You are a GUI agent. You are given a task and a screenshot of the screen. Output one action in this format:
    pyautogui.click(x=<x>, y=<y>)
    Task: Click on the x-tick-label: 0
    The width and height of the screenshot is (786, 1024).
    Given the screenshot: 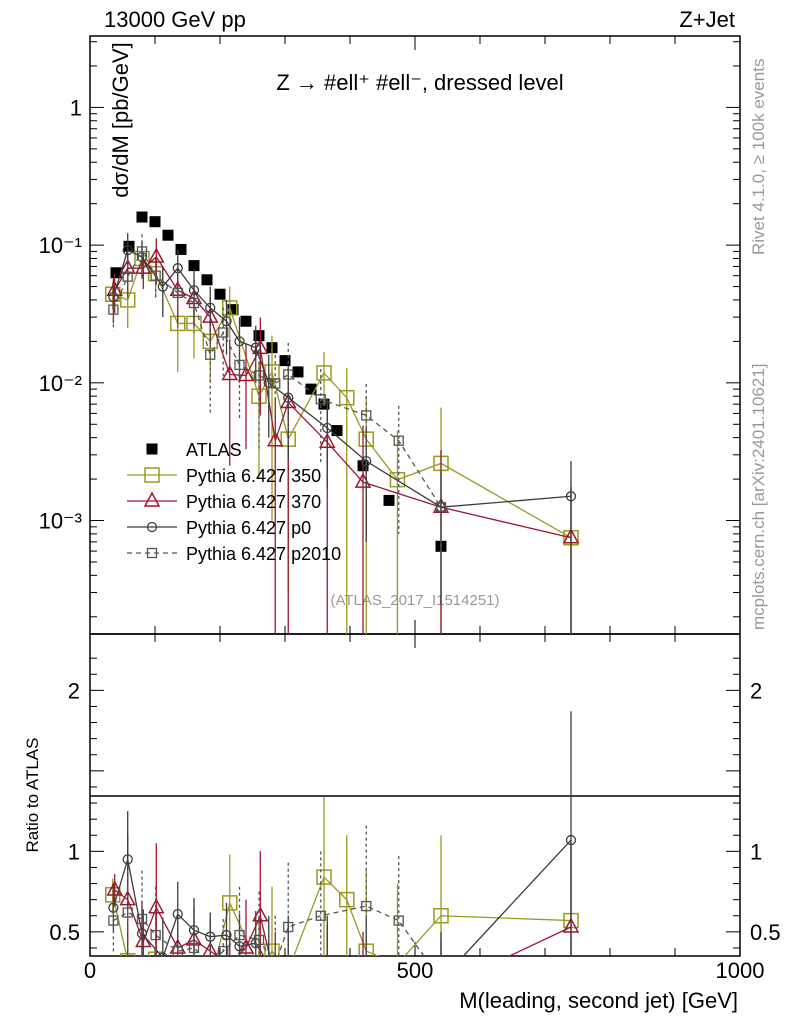 What is the action you would take?
    pyautogui.click(x=90, y=970)
    